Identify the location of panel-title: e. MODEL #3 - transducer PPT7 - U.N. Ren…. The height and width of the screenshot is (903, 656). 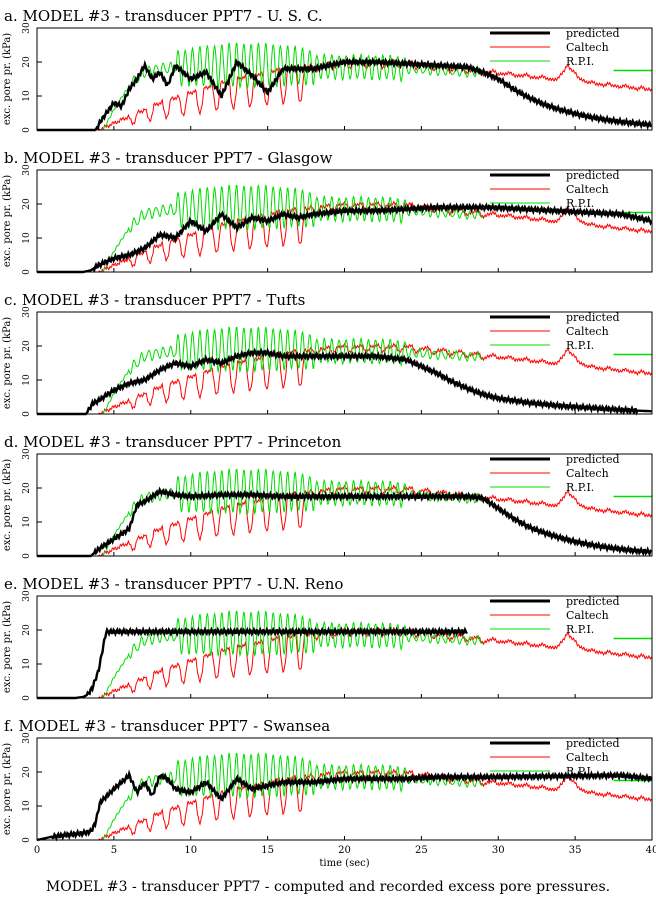
(173, 584).